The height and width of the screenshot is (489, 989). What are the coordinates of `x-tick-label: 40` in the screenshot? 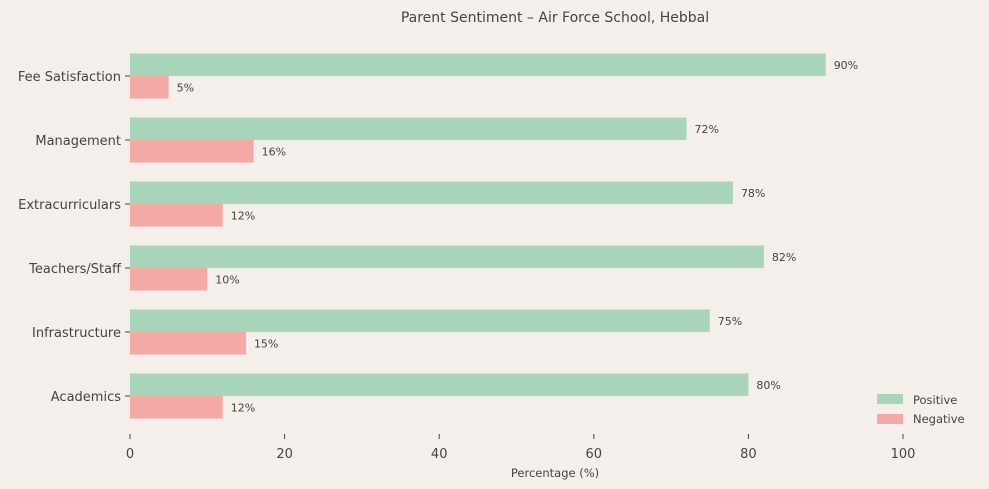 It's located at (439, 454).